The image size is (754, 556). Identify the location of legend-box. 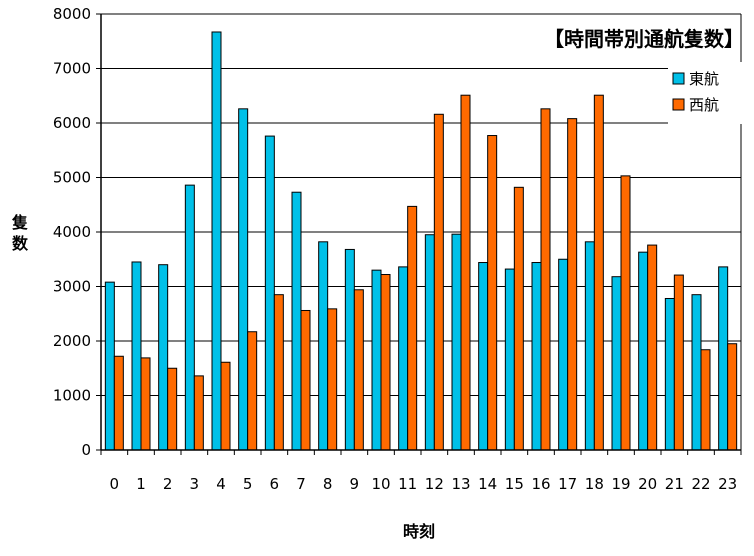
(705, 93).